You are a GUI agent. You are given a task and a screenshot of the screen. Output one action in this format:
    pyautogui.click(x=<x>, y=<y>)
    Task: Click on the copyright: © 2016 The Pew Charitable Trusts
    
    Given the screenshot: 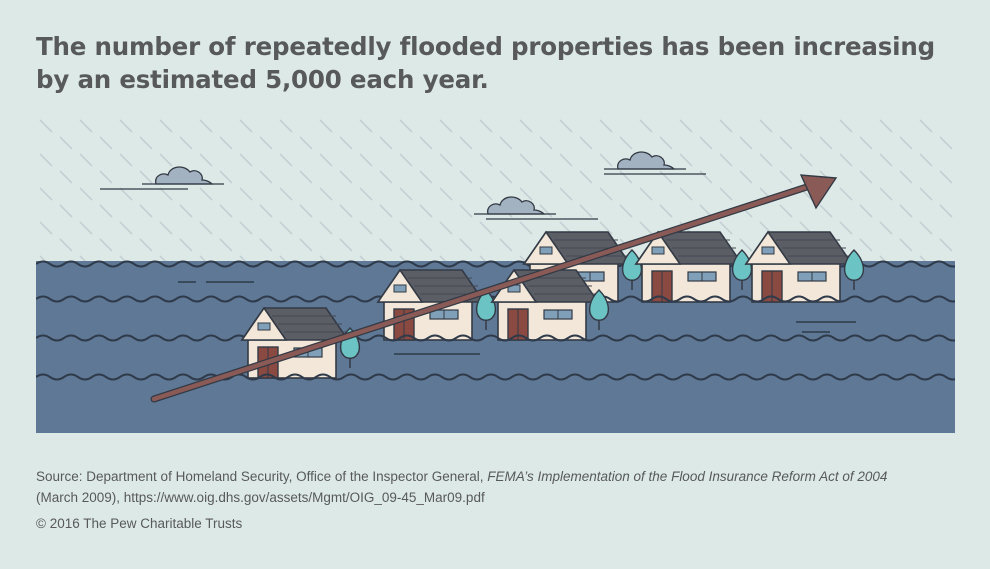 What is the action you would take?
    pyautogui.click(x=139, y=523)
    